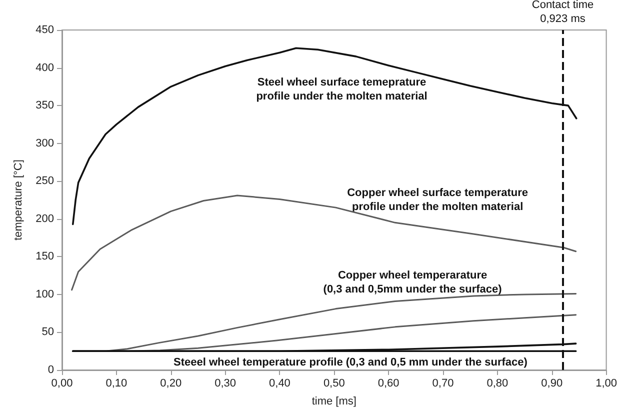  I want to click on y-tick-label: 150, so click(45, 256).